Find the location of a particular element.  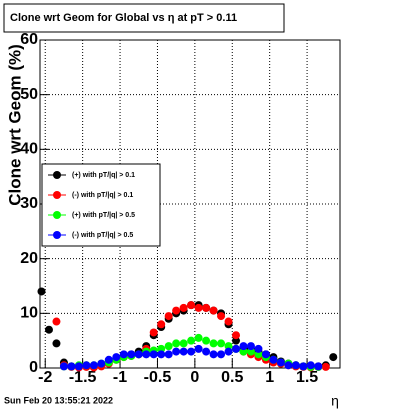

legend-label: (-) with pT/|q| > 0.1 is located at coordinates (102, 195).